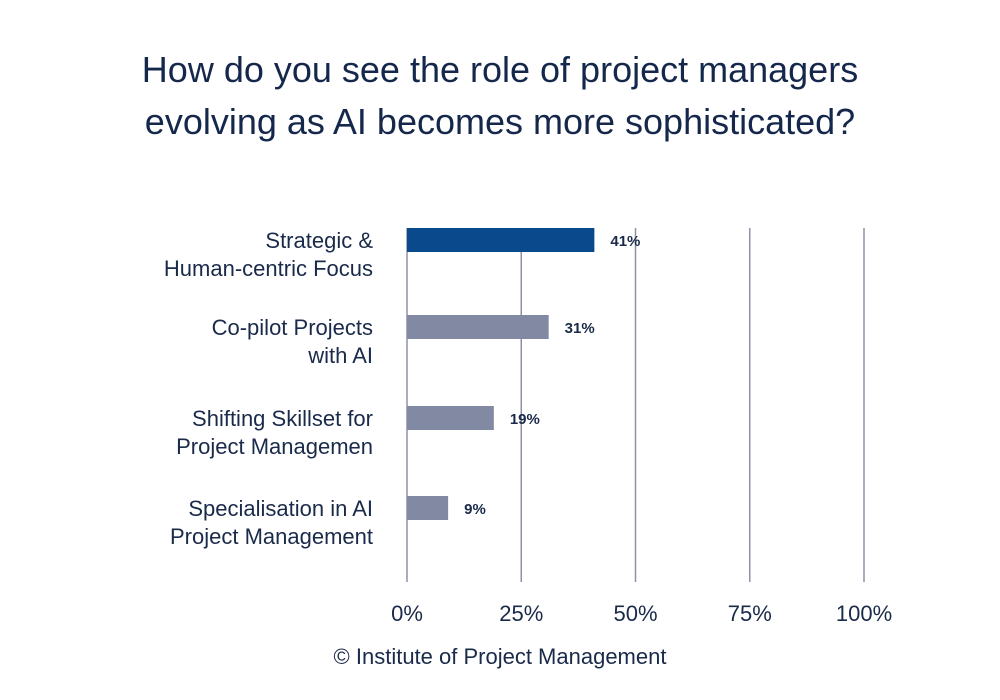 Image resolution: width=1000 pixels, height=700 pixels. Describe the element at coordinates (580, 328) in the screenshot. I see `bar-value-label: 31%` at that location.